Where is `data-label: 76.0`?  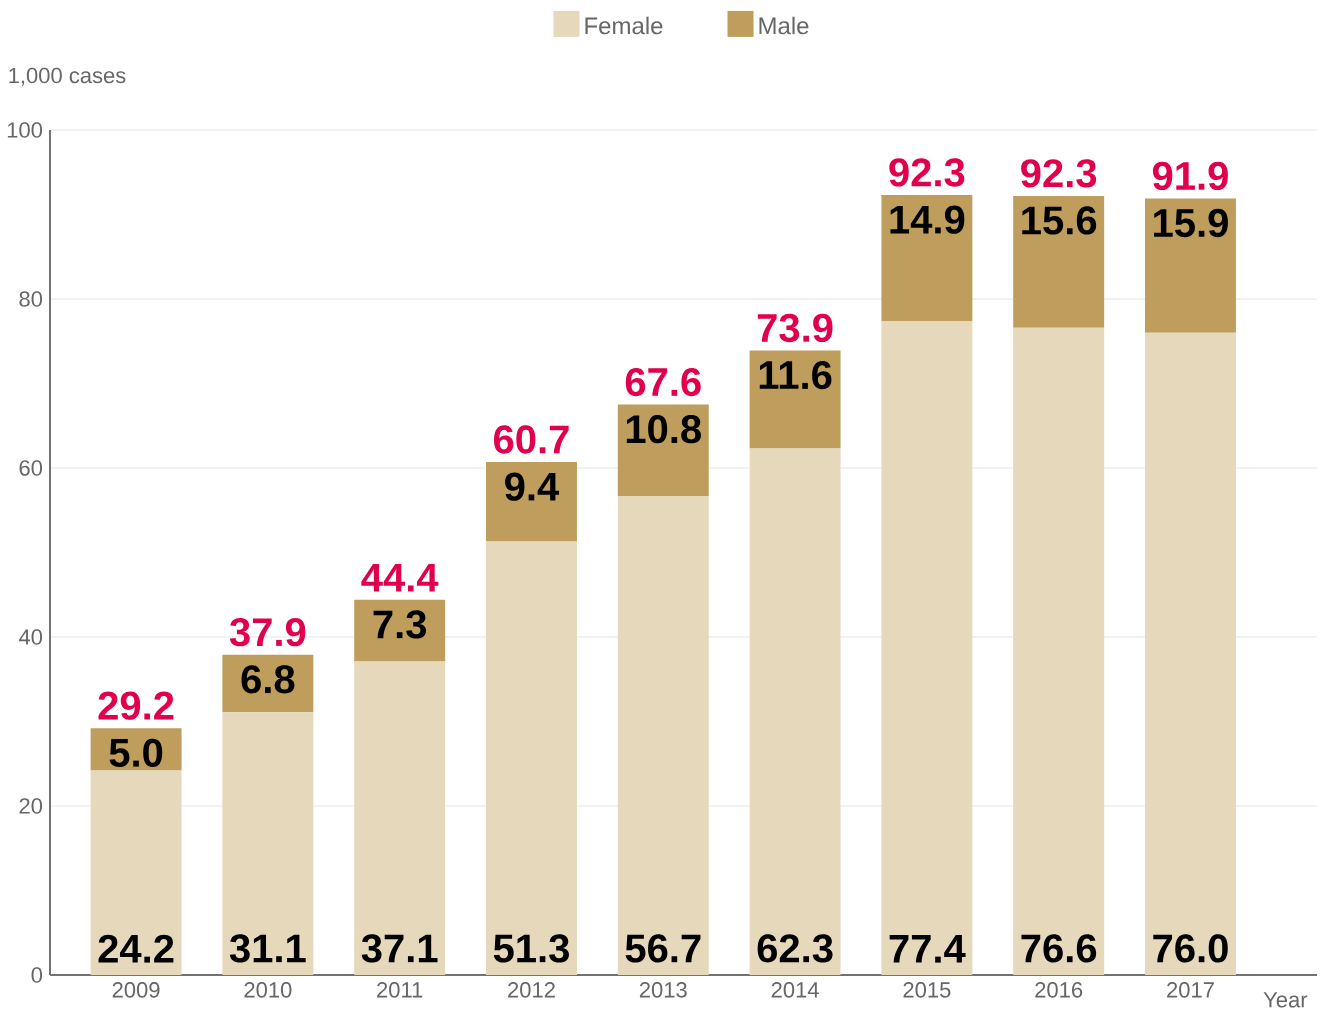
data-label: 76.0 is located at coordinates (1190, 948).